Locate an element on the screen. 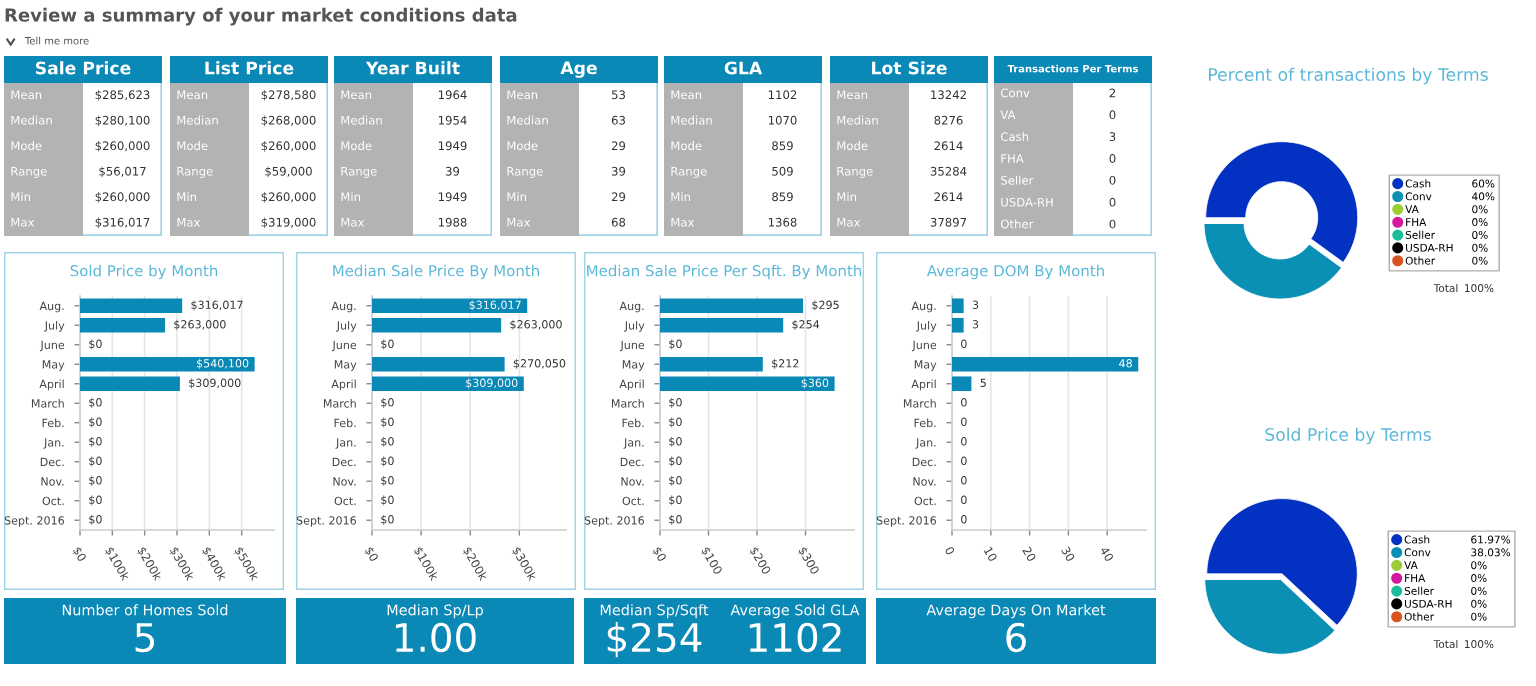 Image resolution: width=1536 pixels, height=686 pixels. chart-title: Sold Price by Terms is located at coordinates (1348, 436).